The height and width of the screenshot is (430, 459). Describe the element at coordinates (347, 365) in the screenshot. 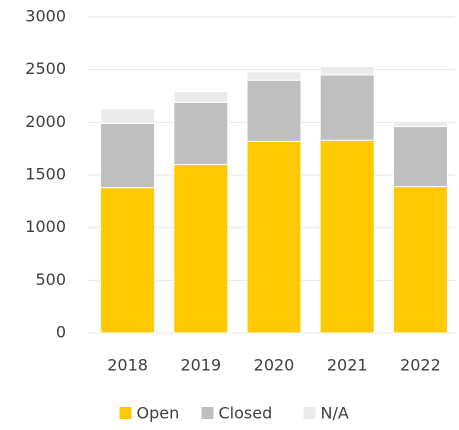

I see `x-tick-label: 2021` at that location.